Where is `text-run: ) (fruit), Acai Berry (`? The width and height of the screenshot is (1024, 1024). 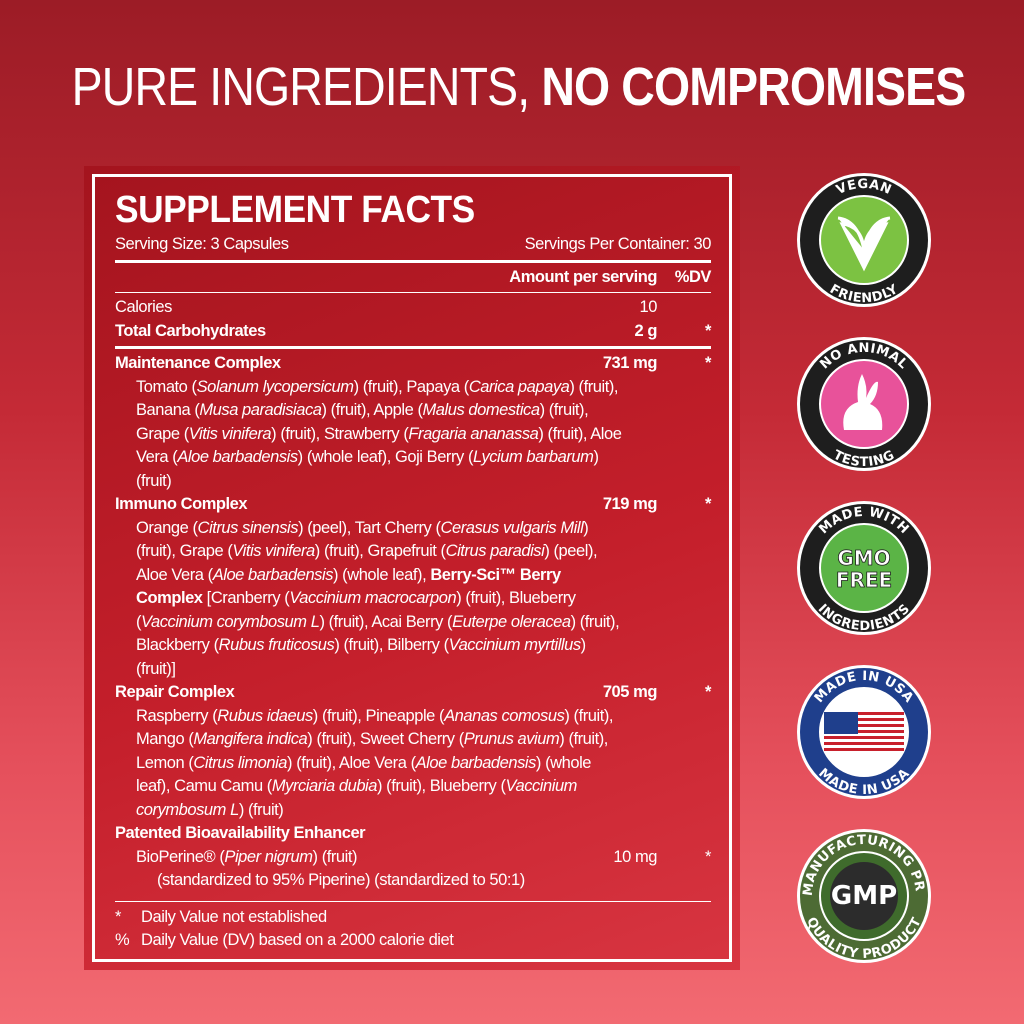
text-run: ) (fruit), Acai Berry ( is located at coordinates (386, 621).